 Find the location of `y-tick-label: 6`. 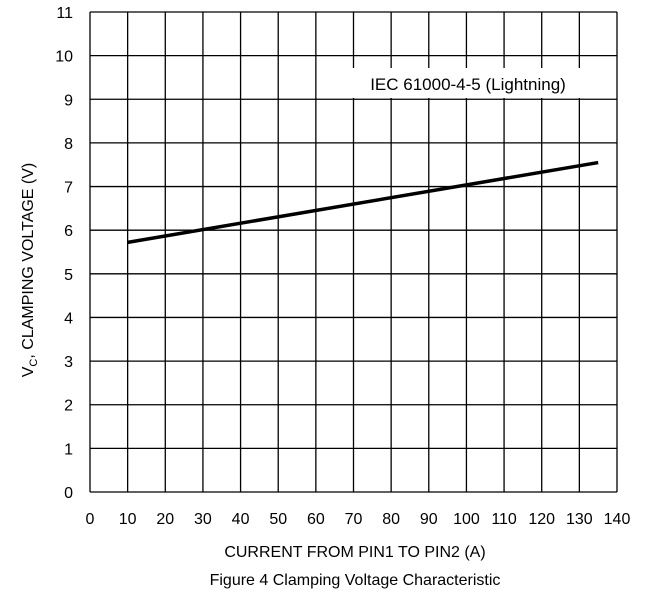

y-tick-label: 6 is located at coordinates (68, 231).